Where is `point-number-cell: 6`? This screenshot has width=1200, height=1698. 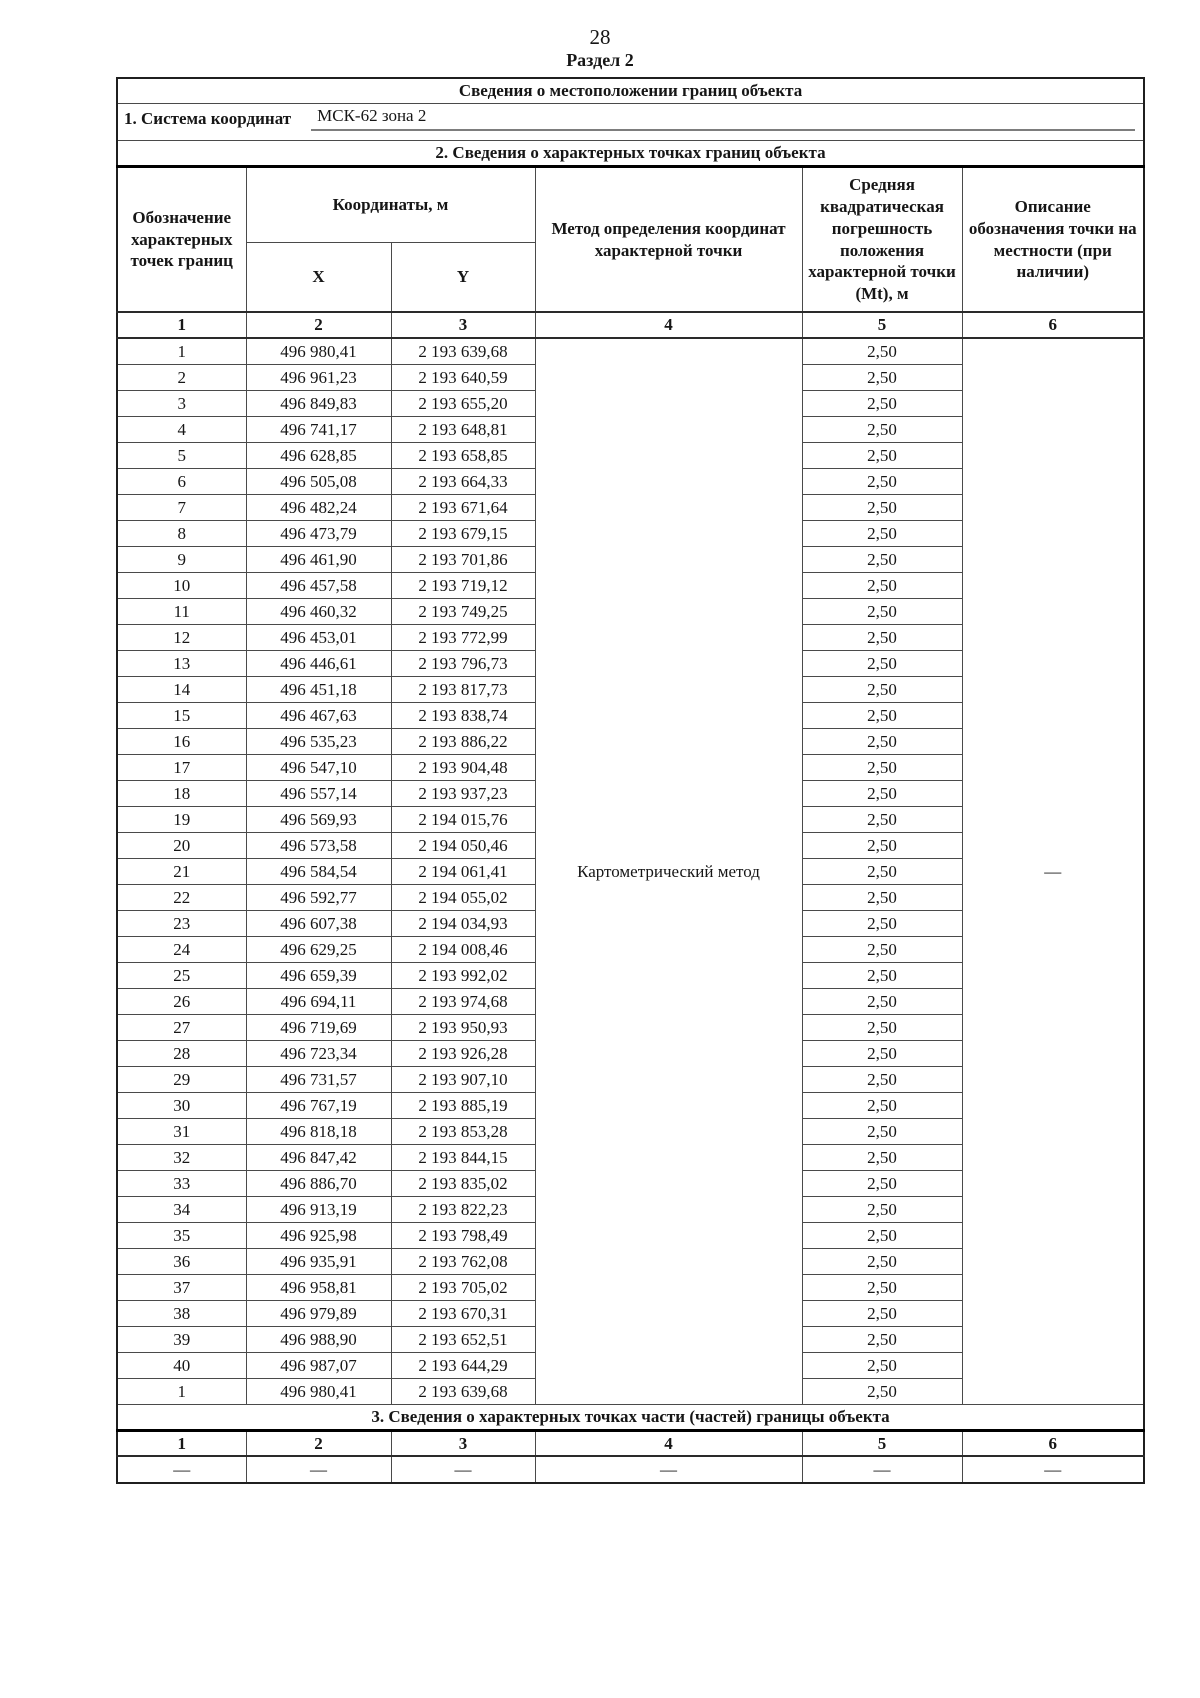
point-number-cell: 6 is located at coordinates (181, 482).